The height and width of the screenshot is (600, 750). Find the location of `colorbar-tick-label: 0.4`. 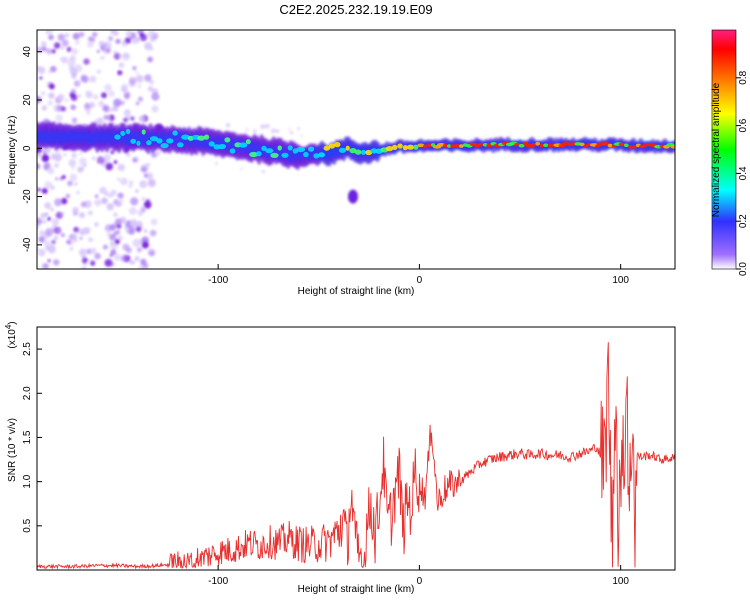

colorbar-tick-label: 0.4 is located at coordinates (743, 173).